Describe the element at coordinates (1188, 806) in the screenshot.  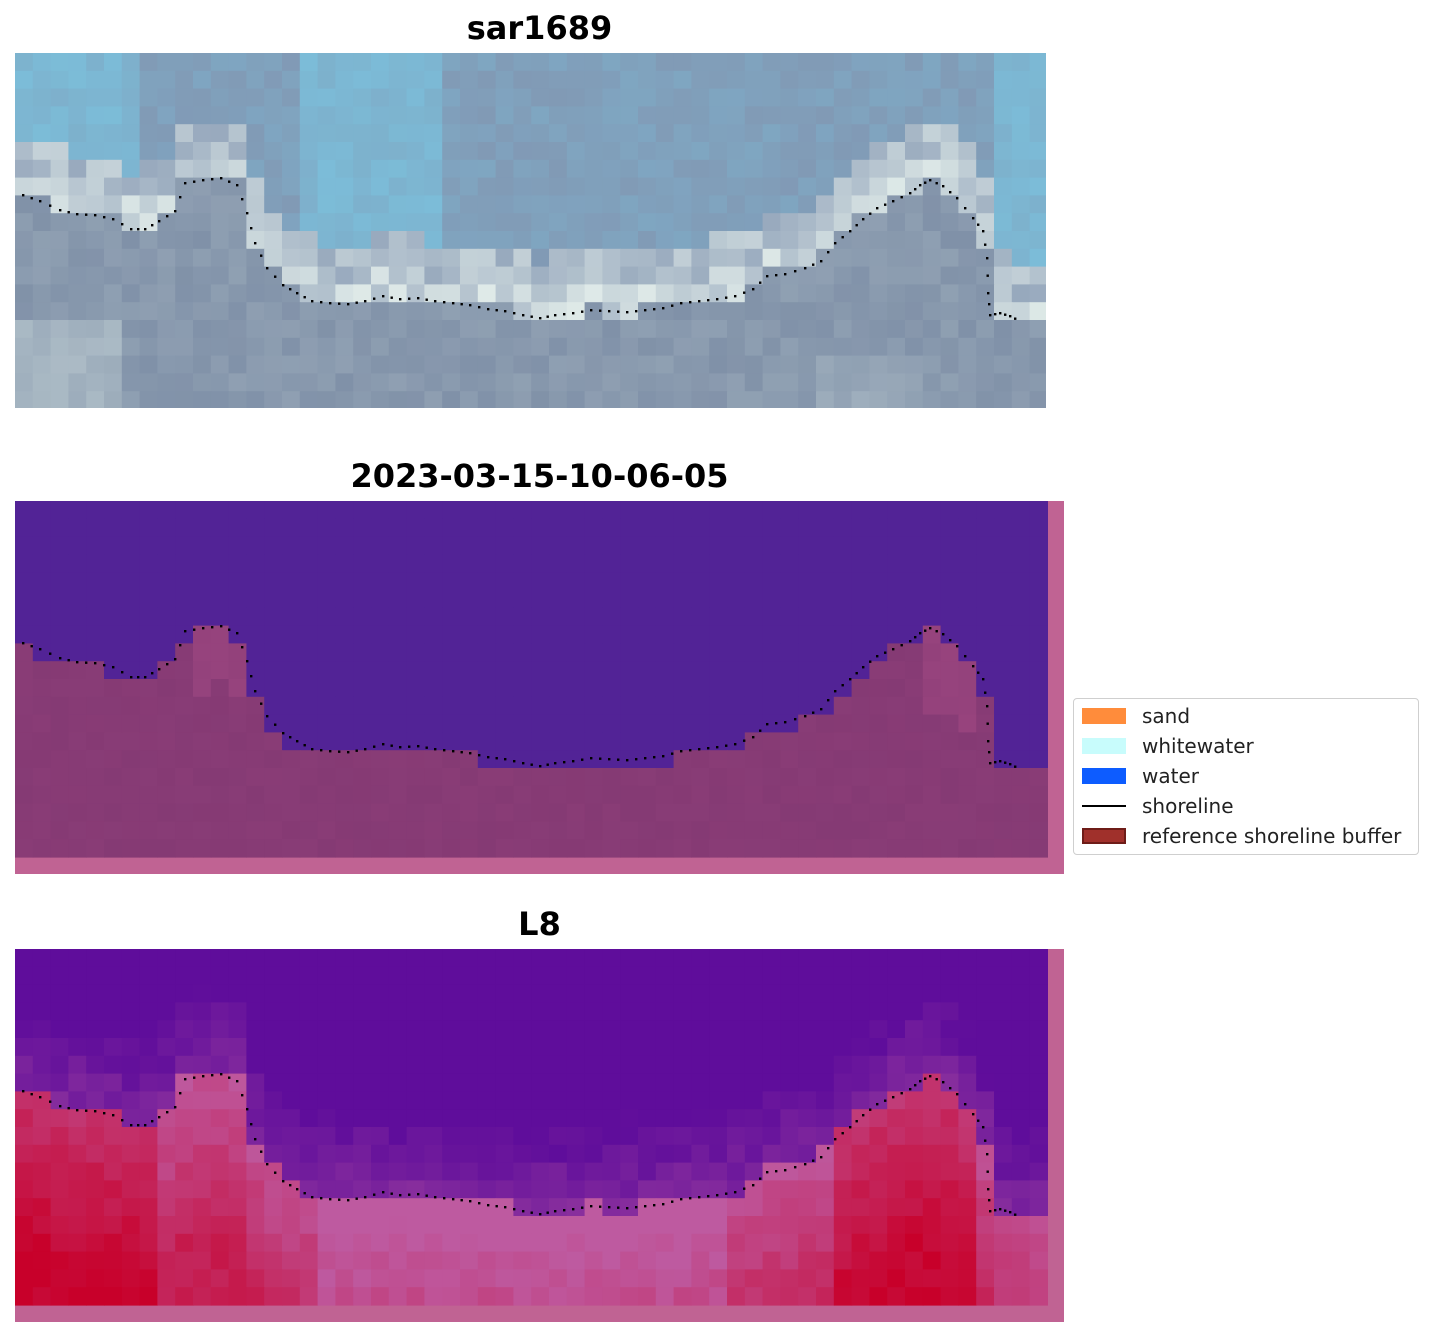
I see `legend-label: shoreline` at that location.